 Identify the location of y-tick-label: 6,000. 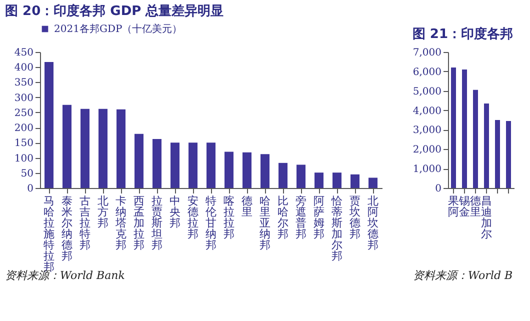
(427, 72).